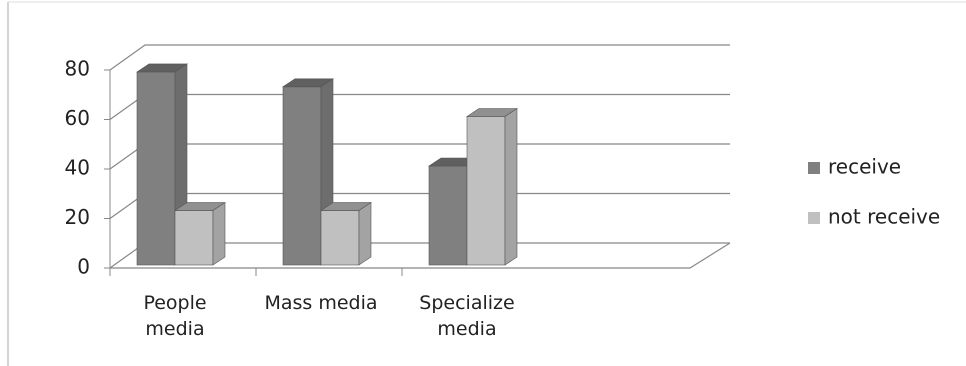 The height and width of the screenshot is (366, 966). I want to click on y-tick-label: 0, so click(83, 267).